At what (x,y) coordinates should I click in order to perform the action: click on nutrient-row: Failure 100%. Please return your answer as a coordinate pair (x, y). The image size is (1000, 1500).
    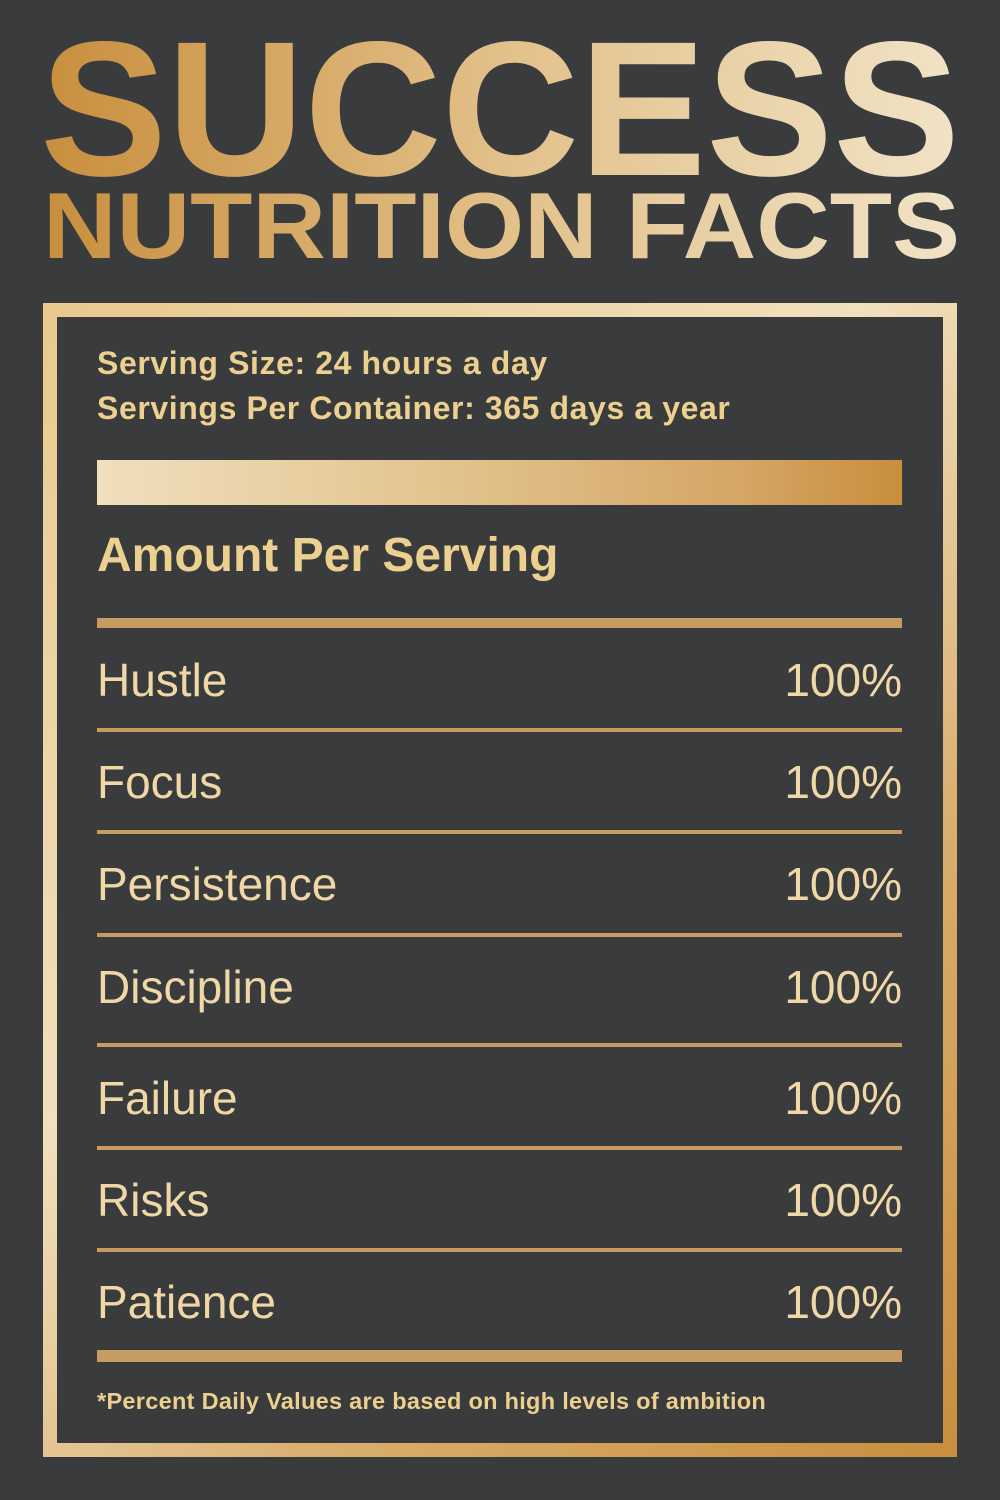
    Looking at the image, I should click on (499, 1098).